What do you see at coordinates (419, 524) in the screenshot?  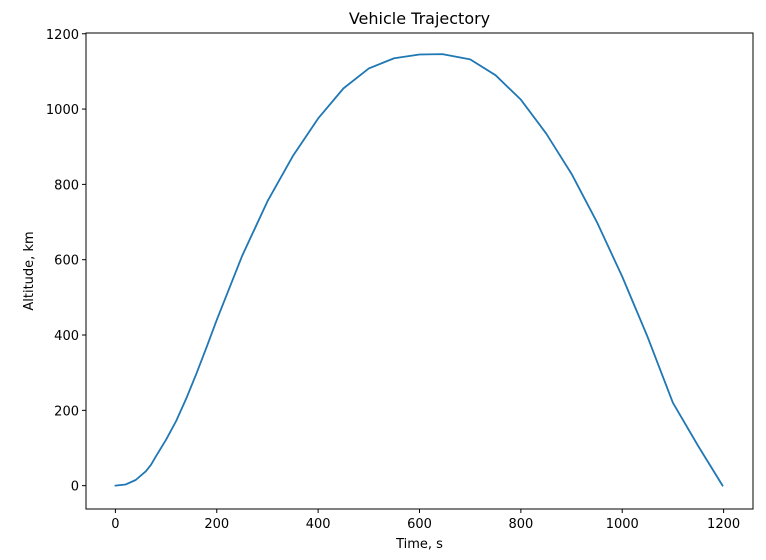 I see `x-tick-label: 600` at bounding box center [419, 524].